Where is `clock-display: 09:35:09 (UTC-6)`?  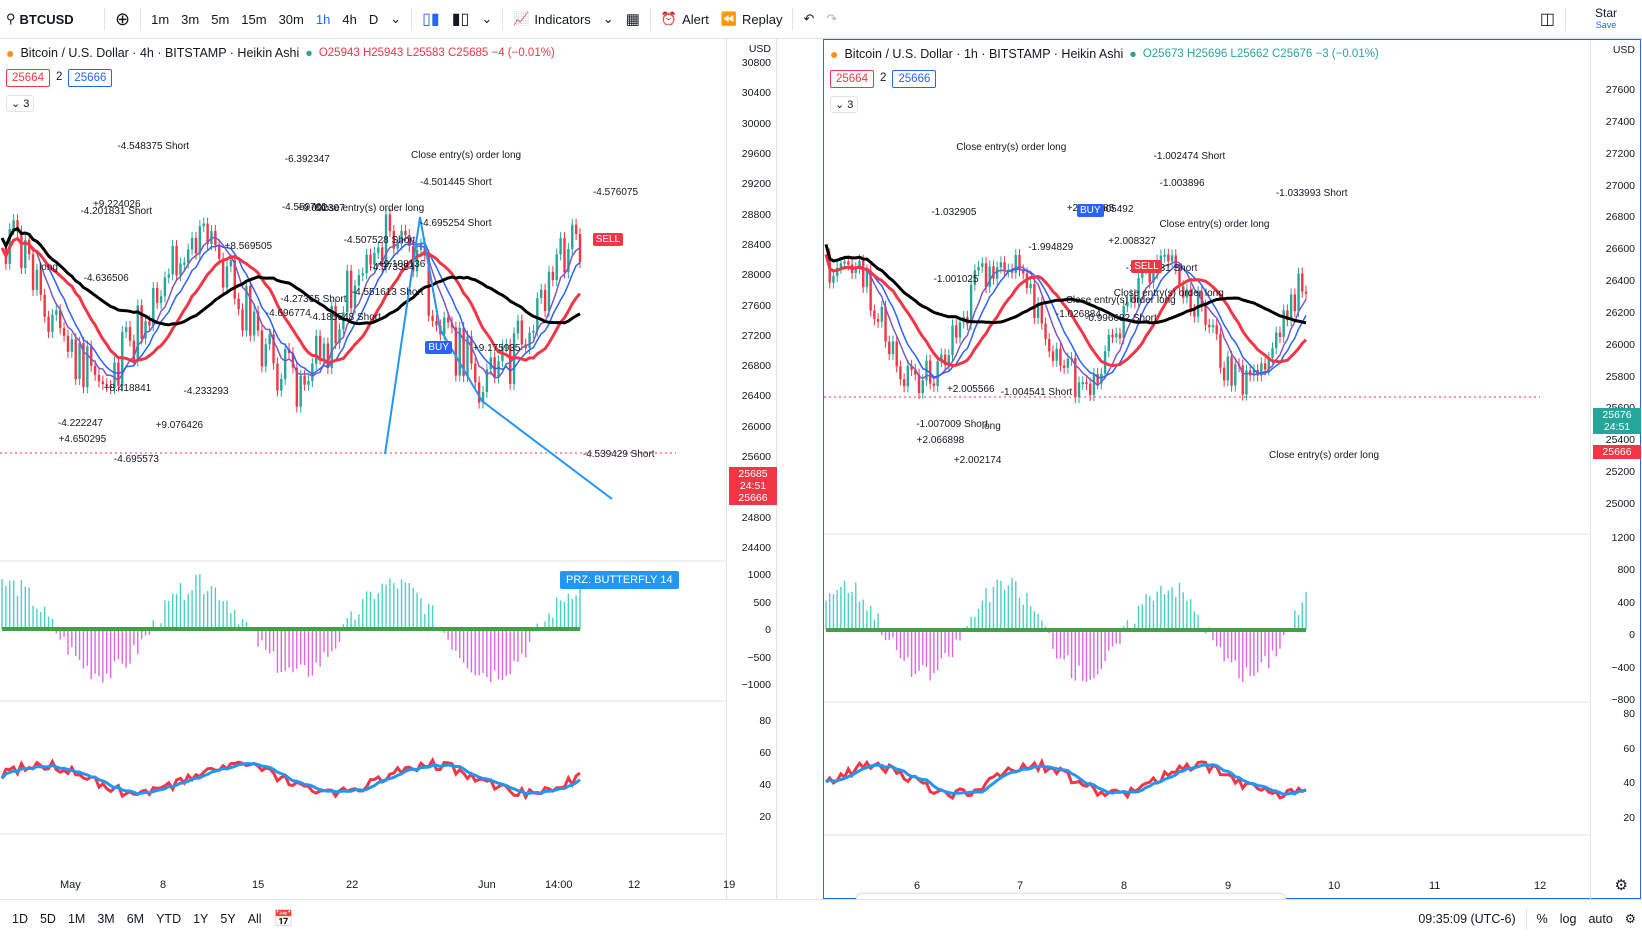 clock-display: 09:35:09 (UTC-6) is located at coordinates (1467, 918).